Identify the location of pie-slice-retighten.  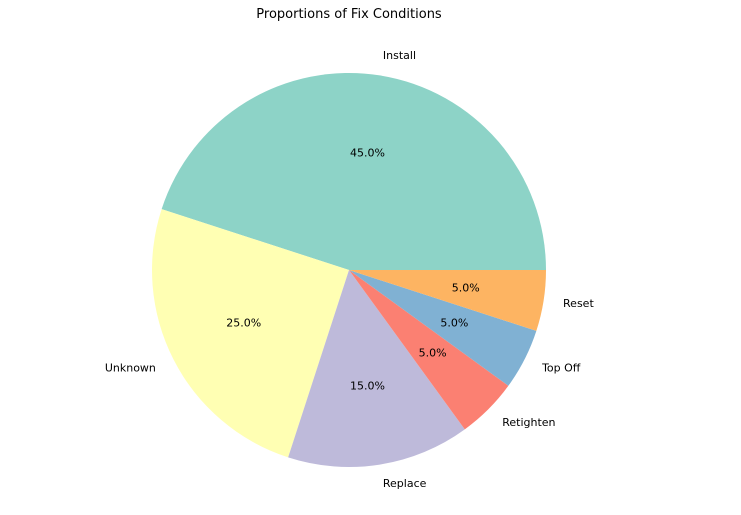
(429, 350).